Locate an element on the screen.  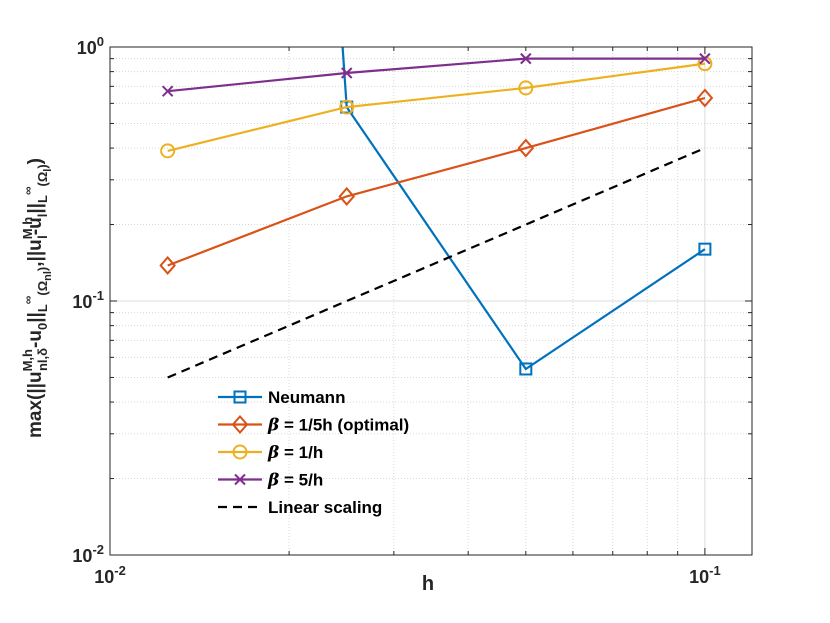
legend-label: β = 1/h is located at coordinates (295, 453).